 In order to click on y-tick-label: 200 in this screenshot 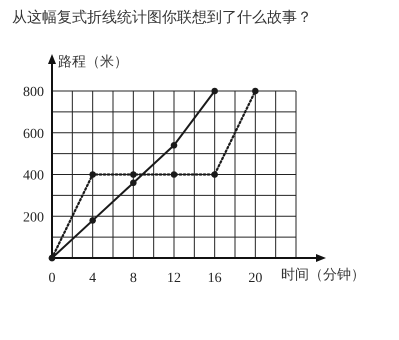, I will do `click(33, 218)`.